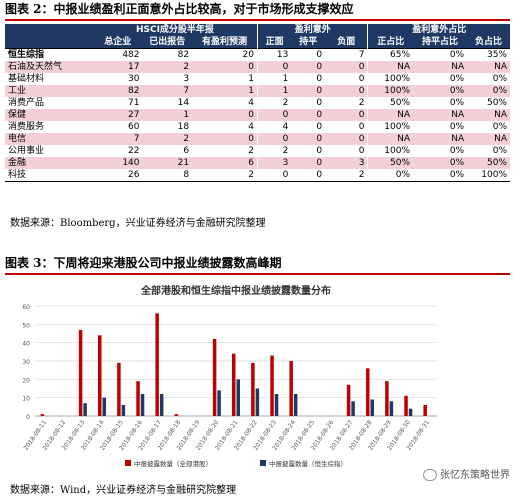 This screenshot has width=518, height=498. I want to click on table-row: 工业 82 7 1 1 0 0 100% 0% 0%, so click(257, 91).